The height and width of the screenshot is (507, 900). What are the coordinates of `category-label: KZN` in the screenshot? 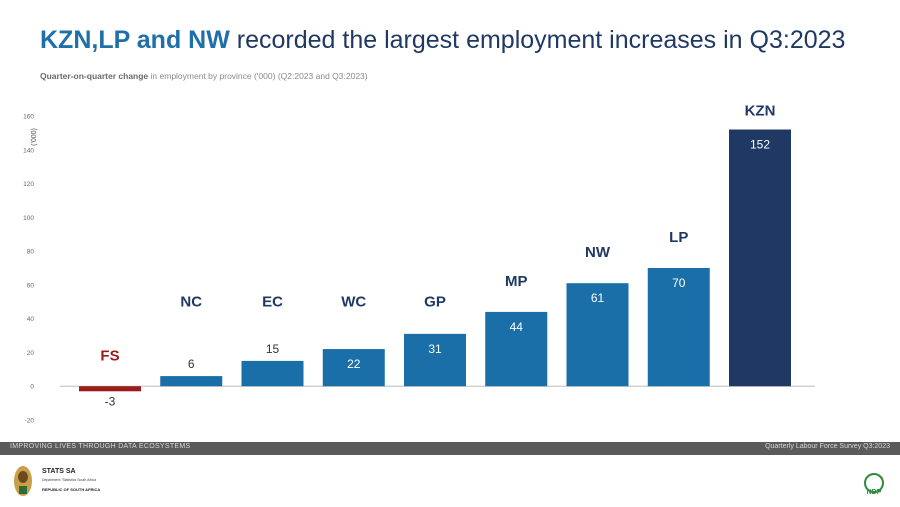 It's located at (760, 111).